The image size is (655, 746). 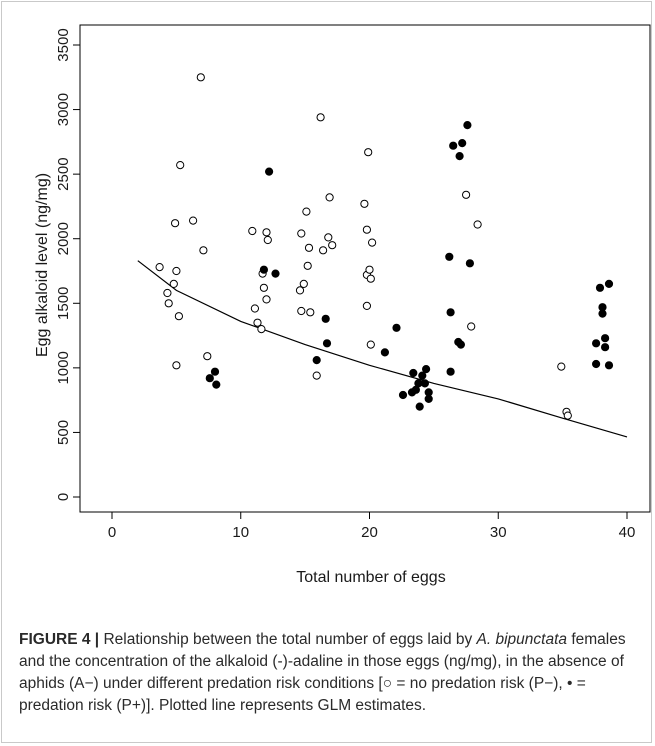 I want to click on y-axis-title: Egg alkaloid level (ng/mg), so click(x=42, y=265).